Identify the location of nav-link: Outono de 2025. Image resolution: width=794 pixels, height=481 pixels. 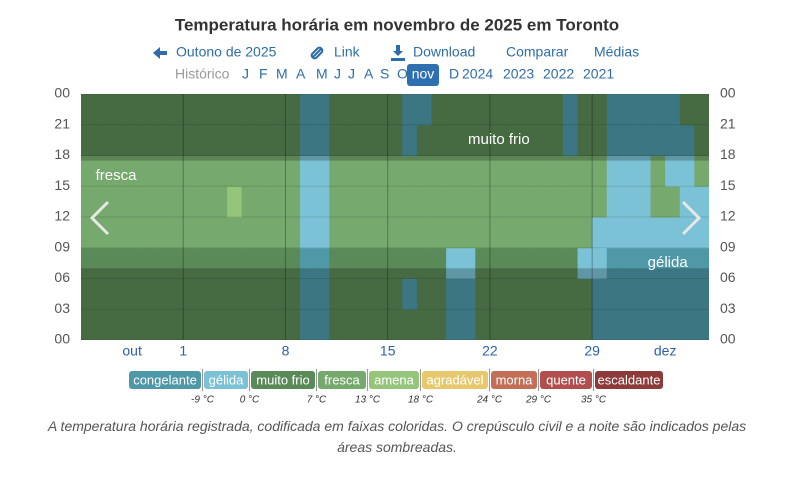
(226, 52).